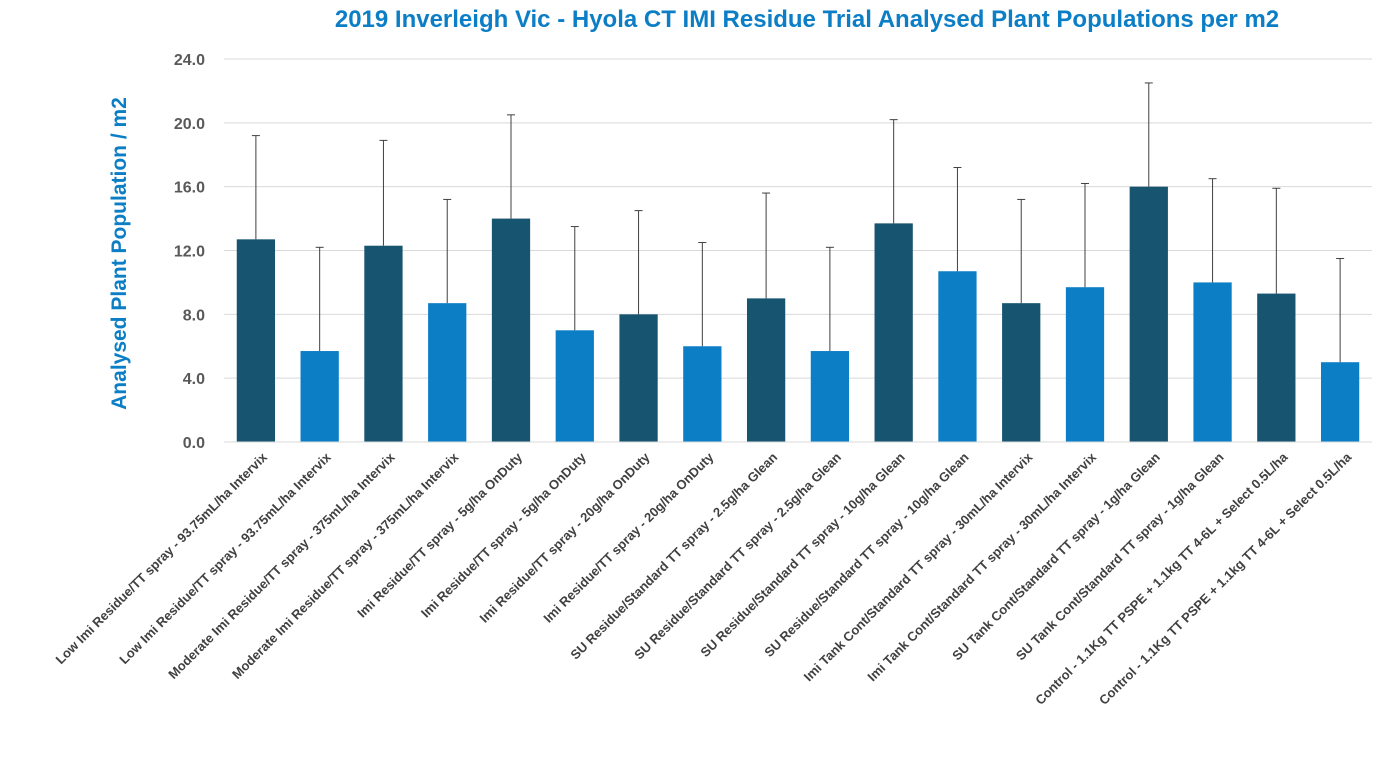 This screenshot has height=766, width=1384. Describe the element at coordinates (119, 253) in the screenshot. I see `y-axis-title: Analysed Plant Population / m2` at that location.